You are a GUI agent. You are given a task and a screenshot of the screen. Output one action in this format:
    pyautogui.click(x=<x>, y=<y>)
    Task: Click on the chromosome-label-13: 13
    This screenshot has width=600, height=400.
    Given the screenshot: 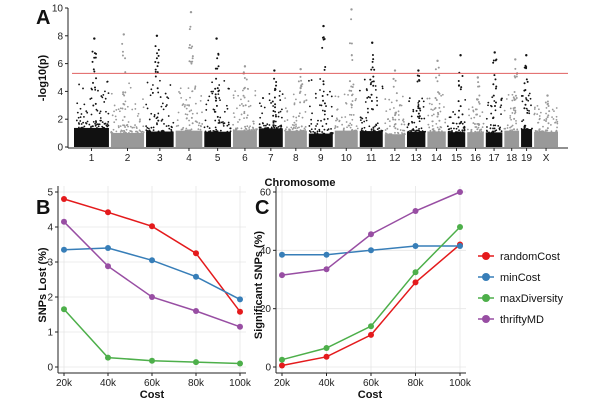 What is the action you would take?
    pyautogui.click(x=417, y=158)
    